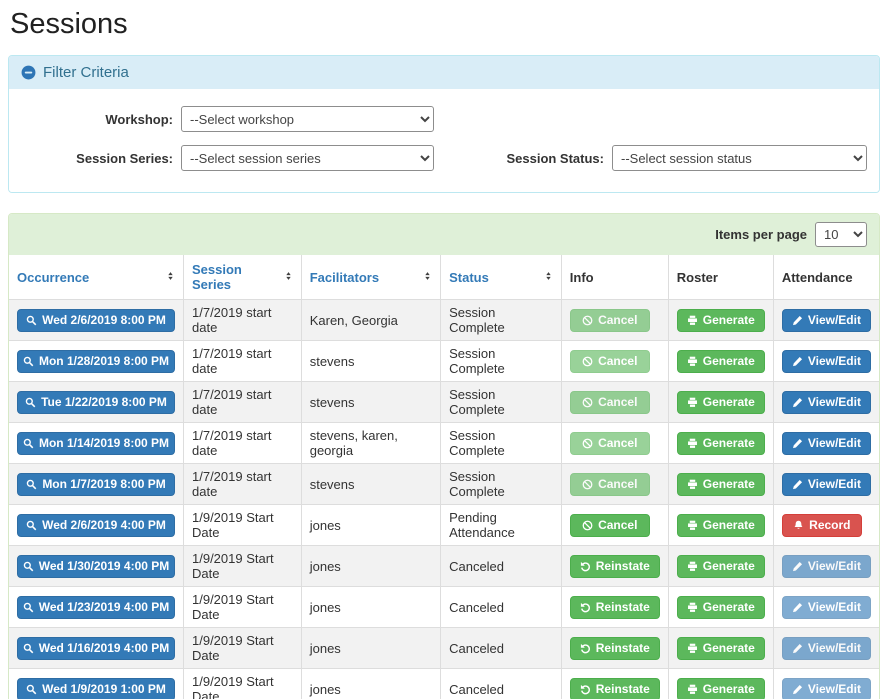 The height and width of the screenshot is (699, 888). I want to click on column-header-session-series: Session Series, so click(242, 277).